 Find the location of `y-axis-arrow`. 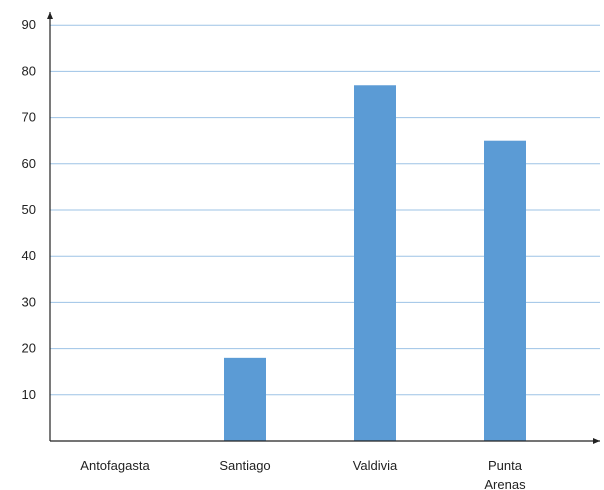

y-axis-arrow is located at coordinates (50, 15).